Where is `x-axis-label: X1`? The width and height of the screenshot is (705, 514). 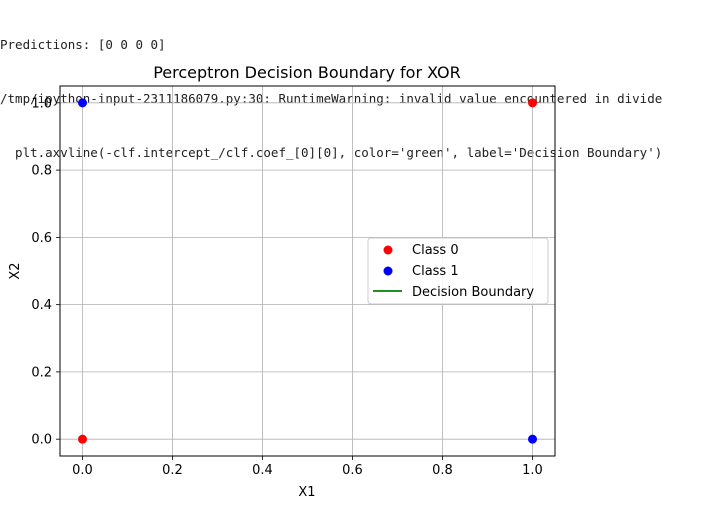 x-axis-label: X1 is located at coordinates (306, 492).